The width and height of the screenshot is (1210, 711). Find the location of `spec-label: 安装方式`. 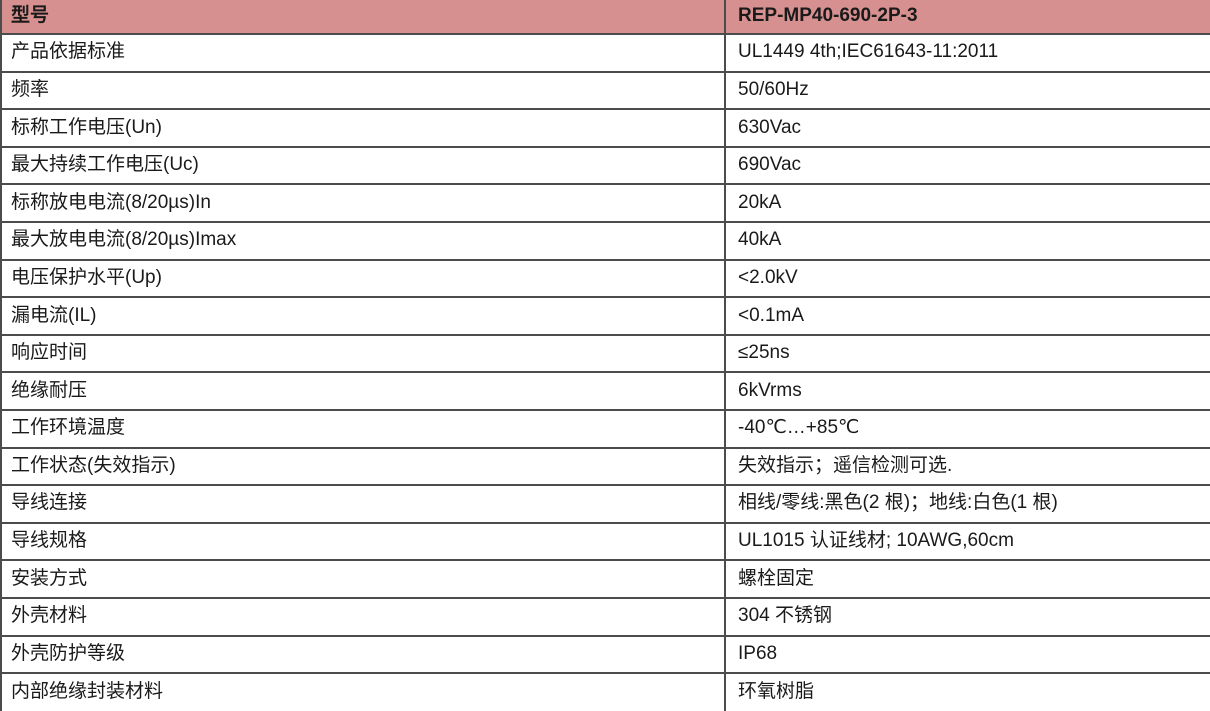

spec-label: 安装方式 is located at coordinates (363, 579).